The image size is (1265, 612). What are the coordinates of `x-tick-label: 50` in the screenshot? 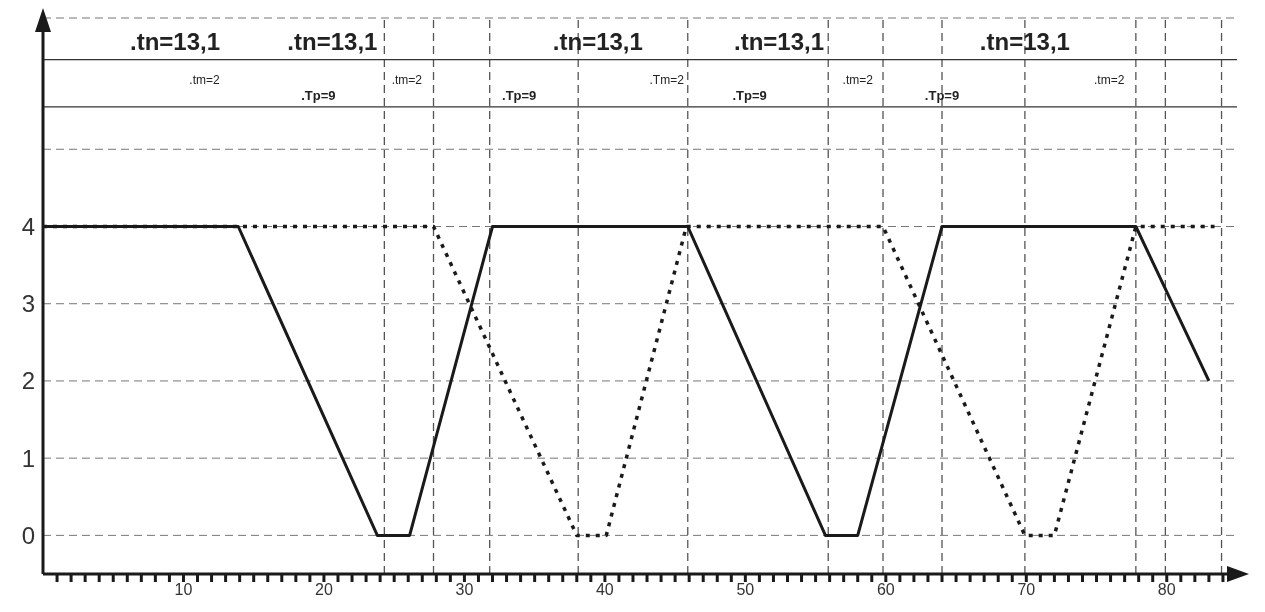 It's located at (745, 590).